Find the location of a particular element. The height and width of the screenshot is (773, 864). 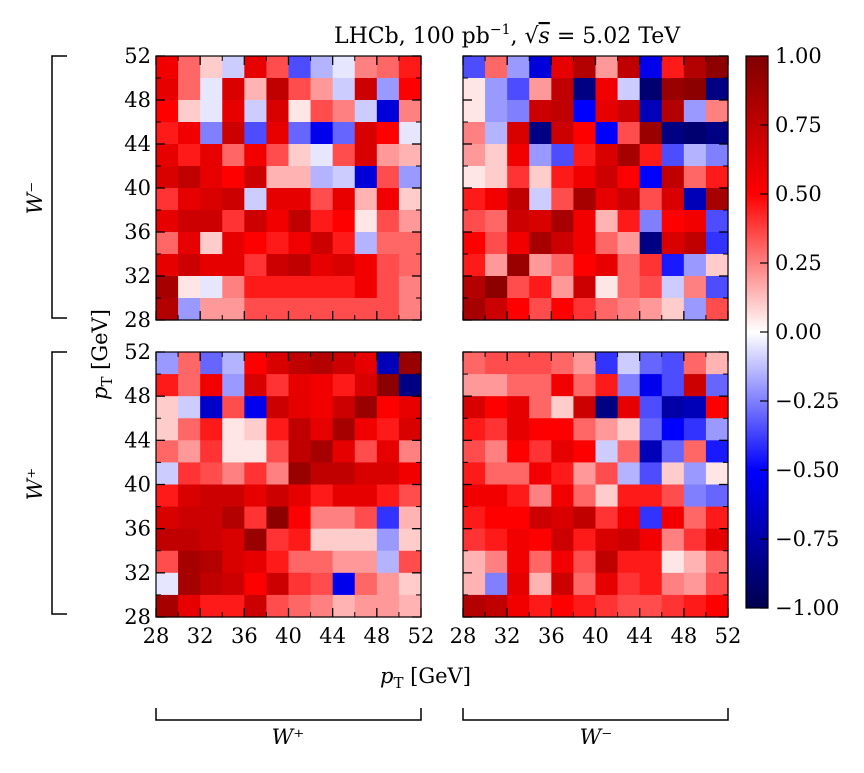

column-group-label-w-minus: W⁻ is located at coordinates (596, 737).